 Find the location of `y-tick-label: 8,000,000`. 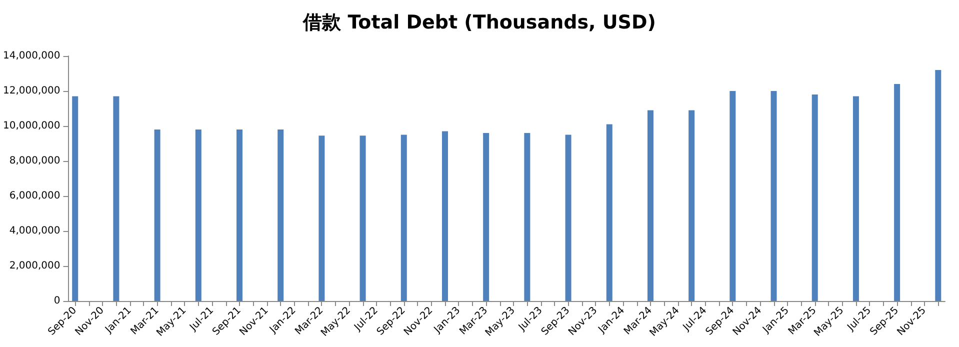

y-tick-label: 8,000,000 is located at coordinates (34, 161).